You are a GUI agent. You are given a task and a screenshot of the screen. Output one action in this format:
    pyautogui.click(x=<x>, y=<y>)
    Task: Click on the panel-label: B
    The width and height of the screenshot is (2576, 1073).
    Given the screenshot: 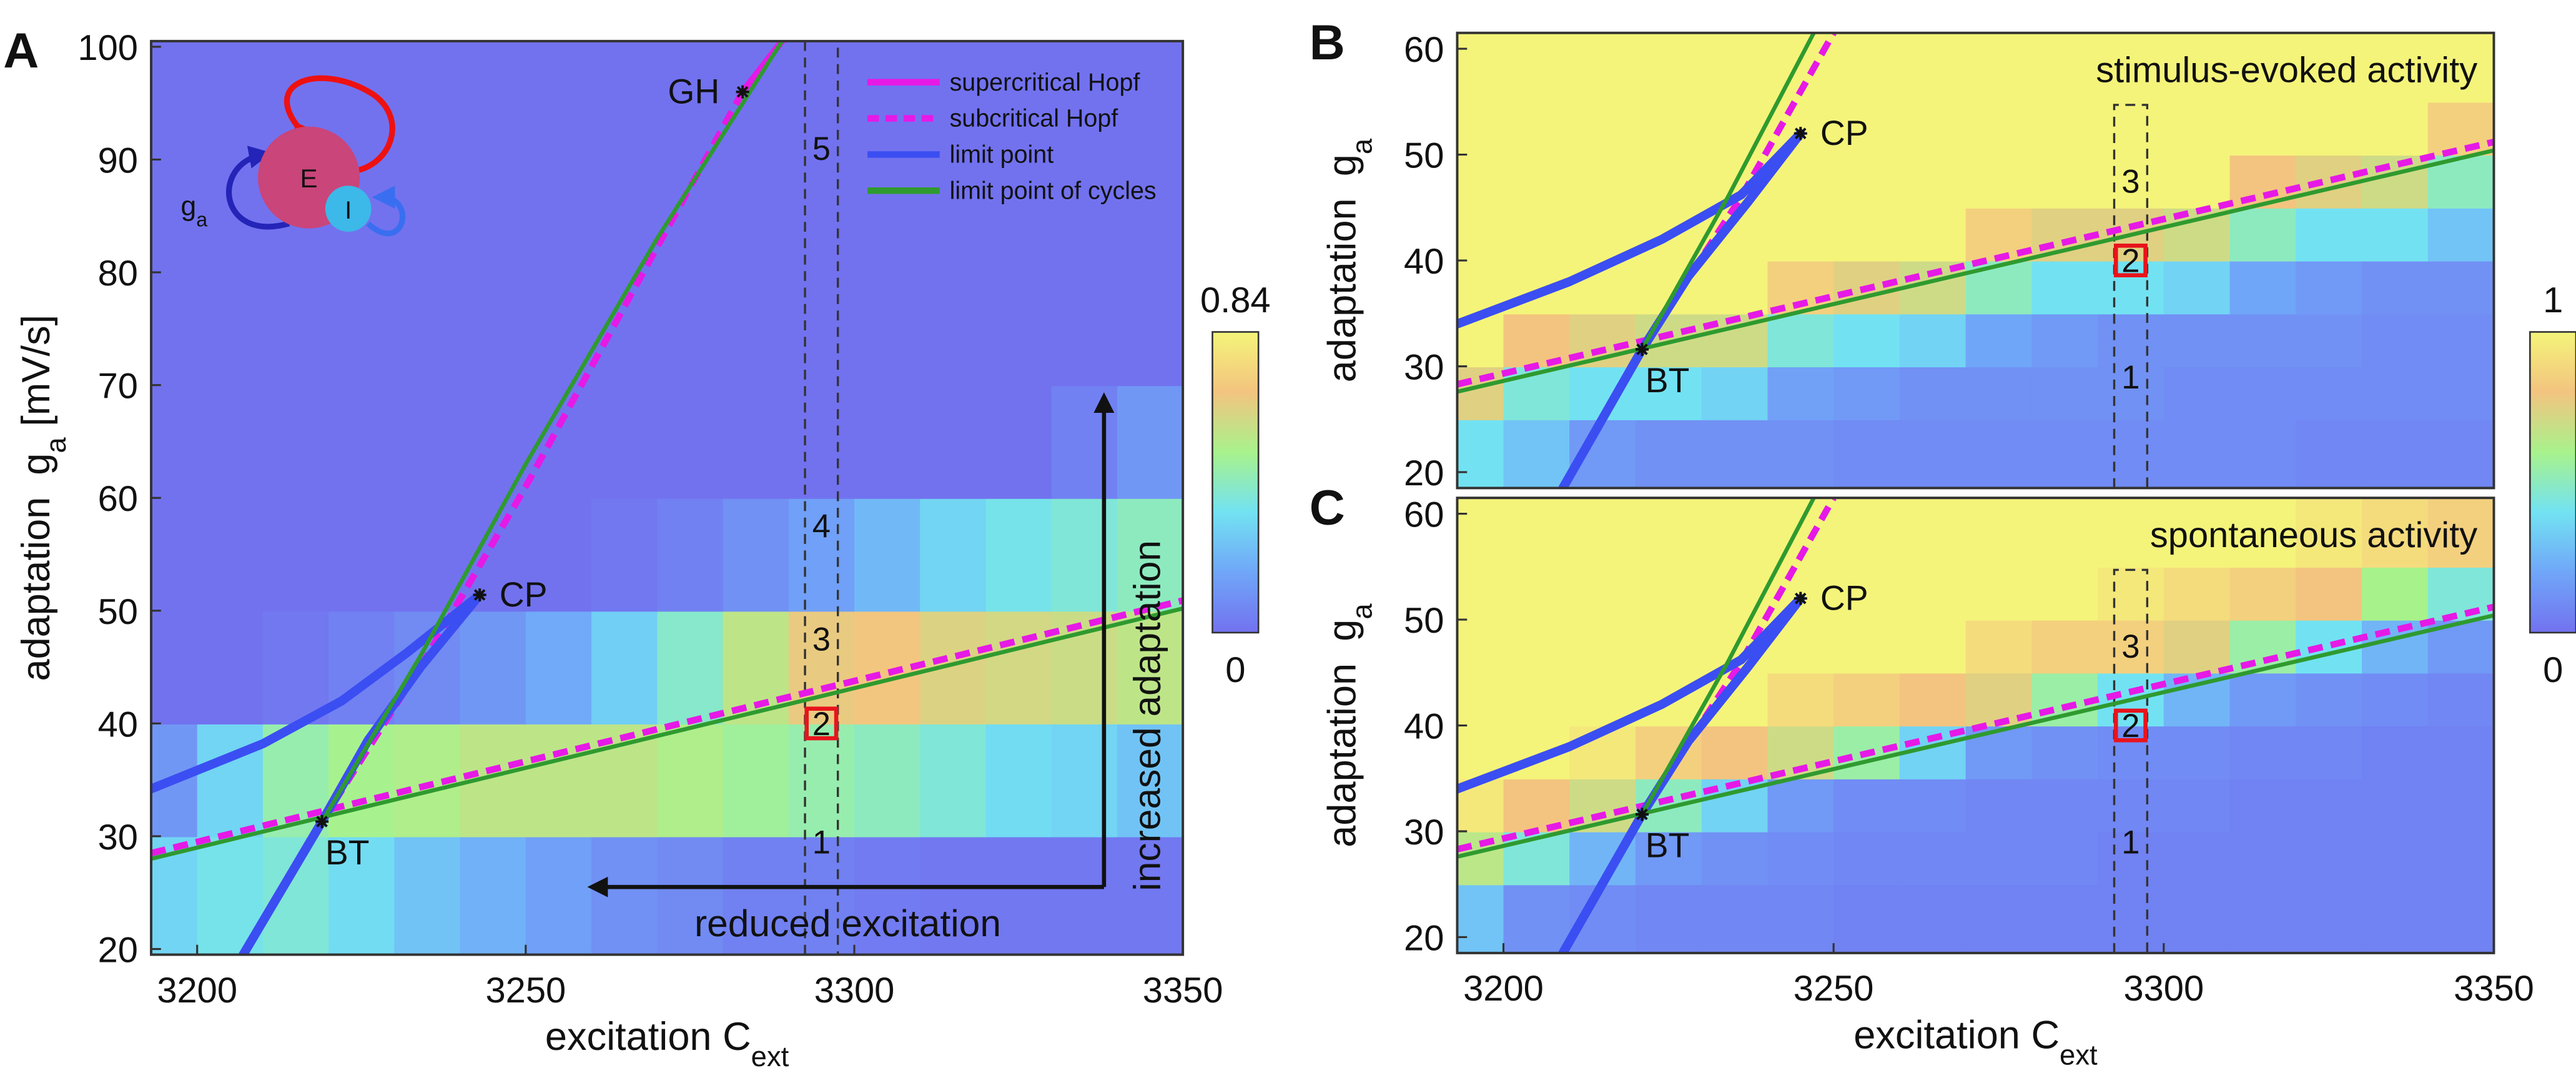 What is the action you would take?
    pyautogui.click(x=1328, y=42)
    